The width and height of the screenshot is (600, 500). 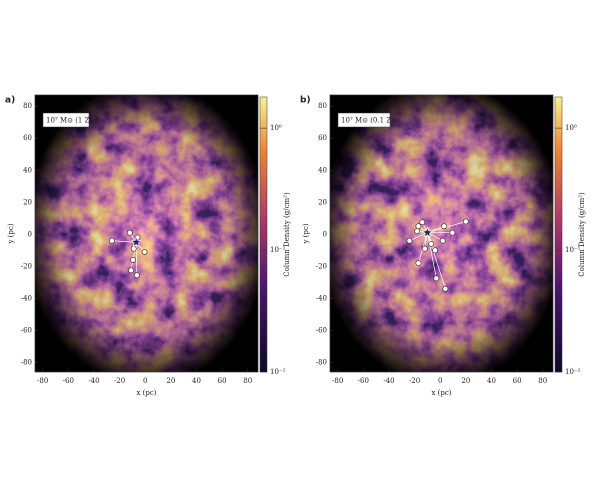 What do you see at coordinates (72, 121) in the screenshot?
I see `annotation: 10⁷ M⊙ (1 Z⊙)` at bounding box center [72, 121].